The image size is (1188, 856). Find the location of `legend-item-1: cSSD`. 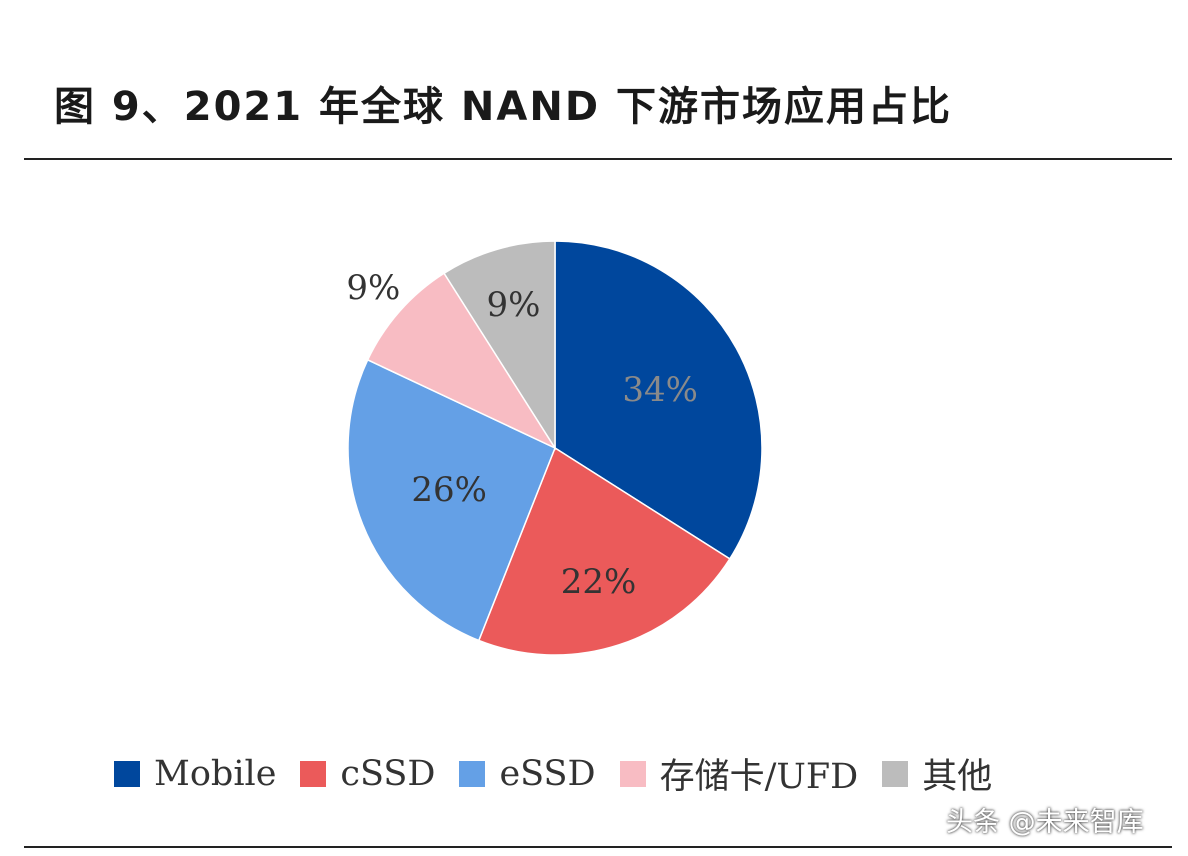

legend-item-1: cSSD is located at coordinates (367, 774).